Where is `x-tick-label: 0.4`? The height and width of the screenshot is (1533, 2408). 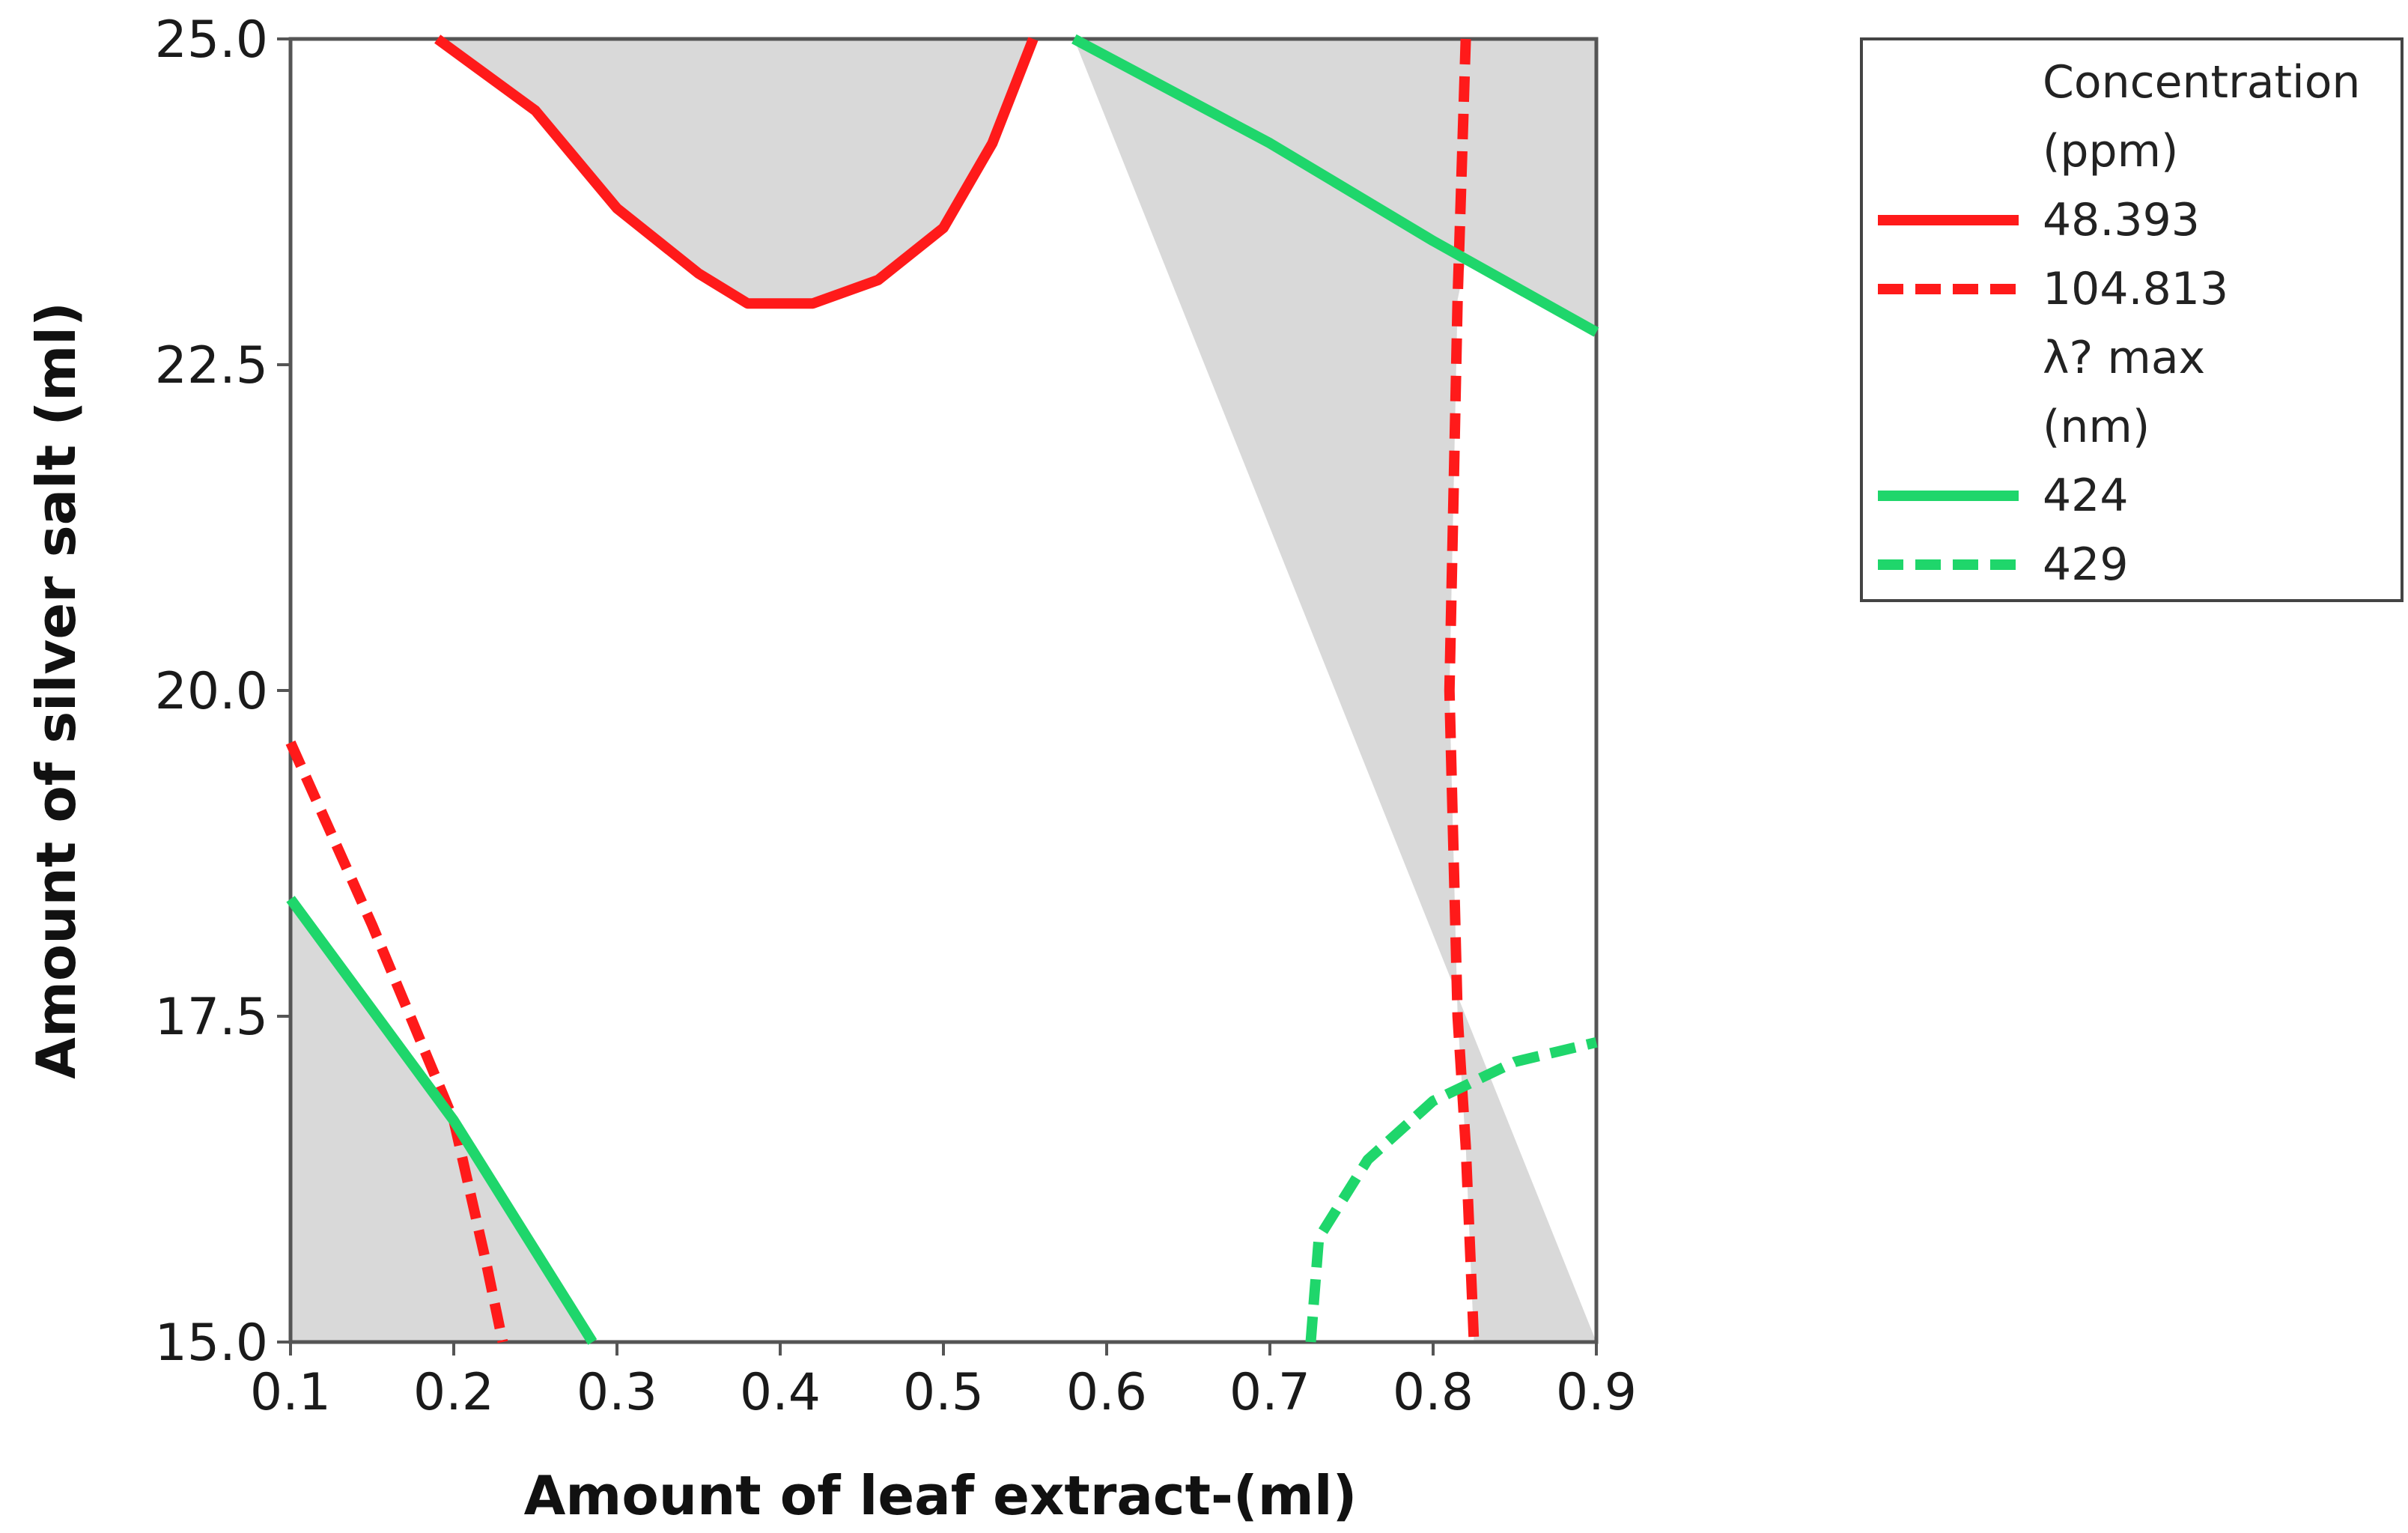 x-tick-label: 0.4 is located at coordinates (781, 1392).